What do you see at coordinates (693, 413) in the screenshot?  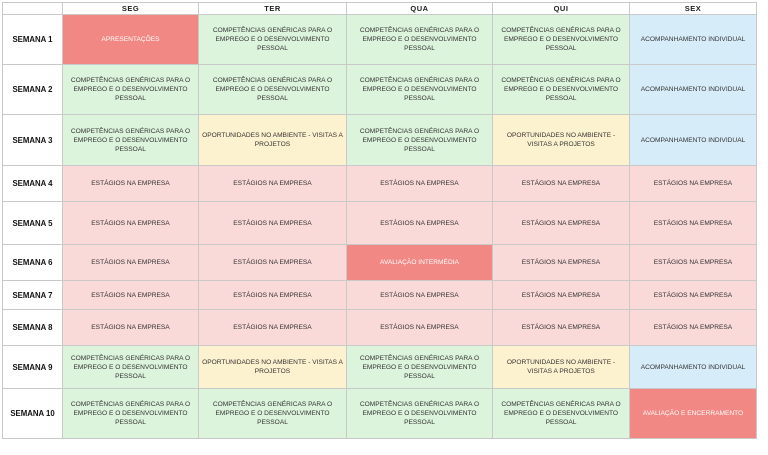 I see `schedule-cell: AVALIAÇÃO E ENCERRAMENTO` at bounding box center [693, 413].